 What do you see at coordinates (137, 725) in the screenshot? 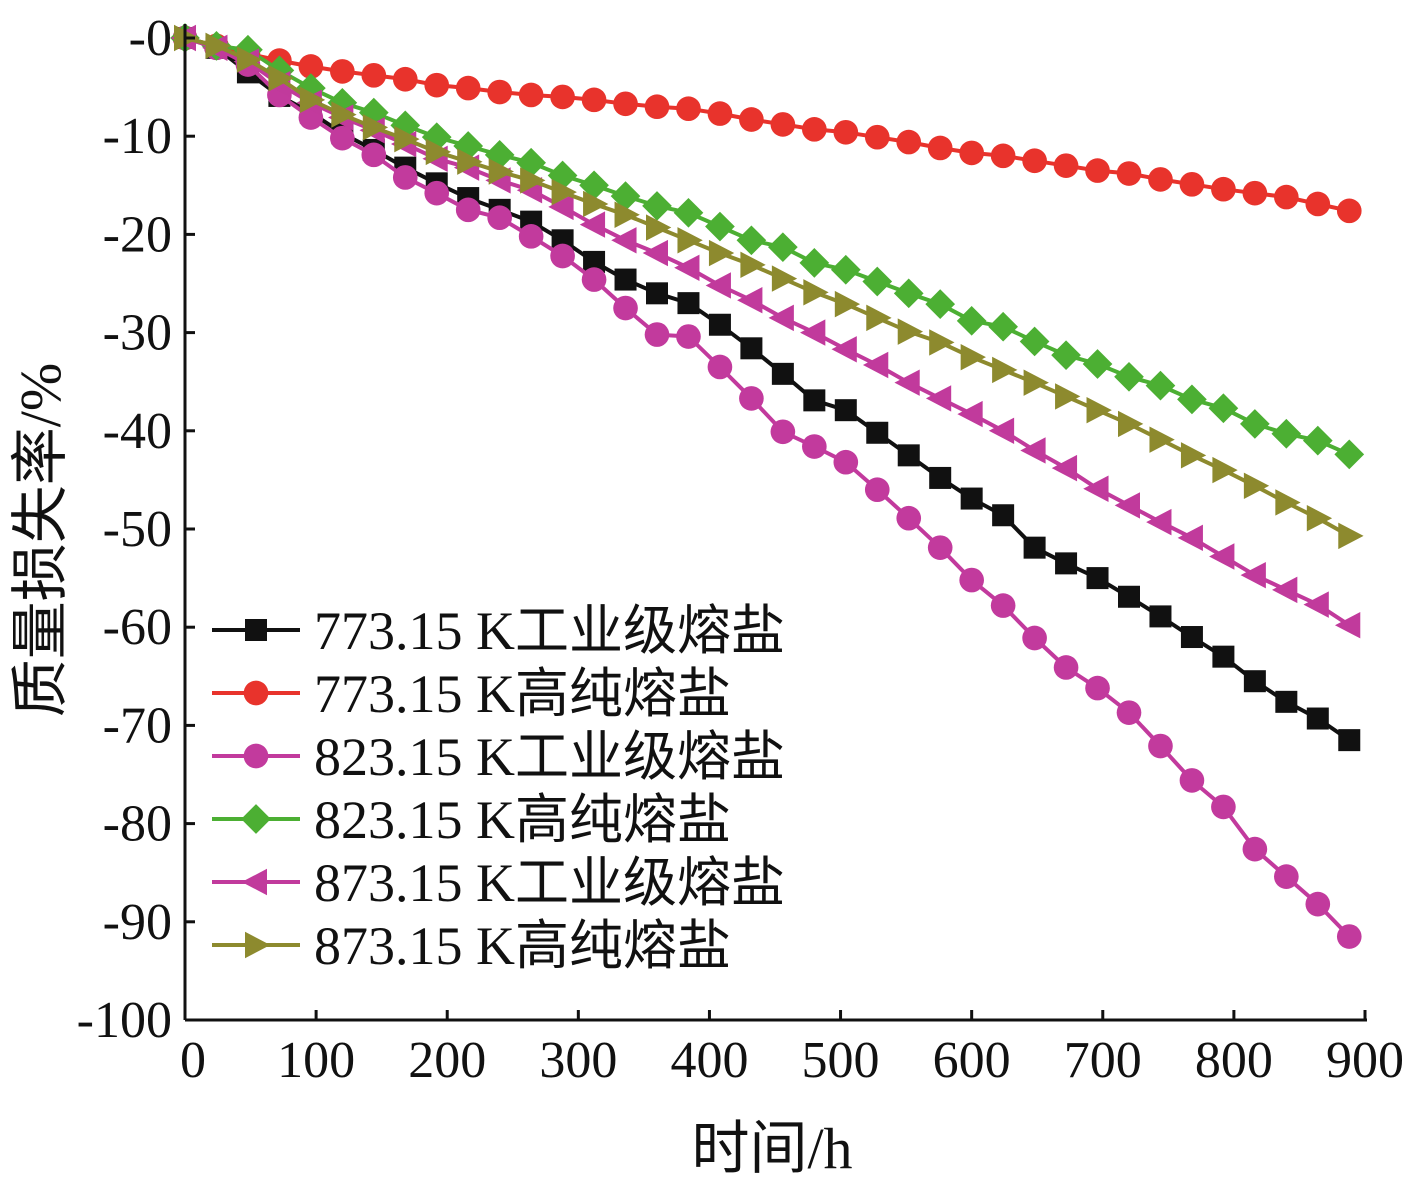
I see `y-tick-label: -70` at bounding box center [137, 725].